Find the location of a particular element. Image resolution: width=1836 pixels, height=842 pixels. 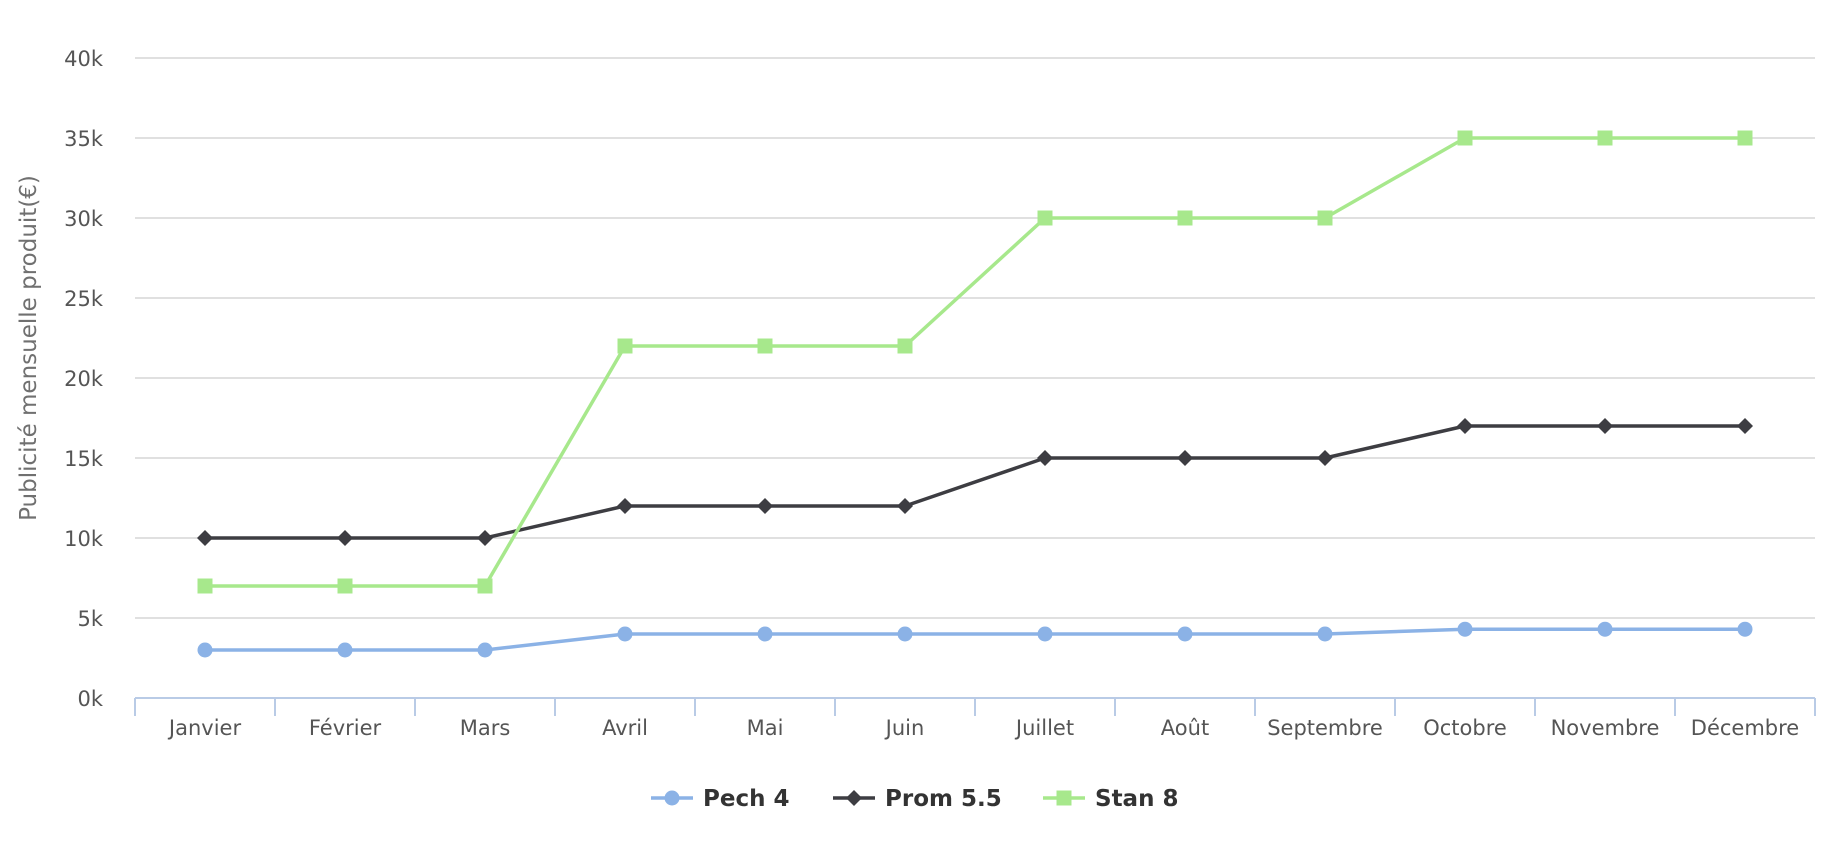

x-tick-label: Décembre is located at coordinates (1745, 728).